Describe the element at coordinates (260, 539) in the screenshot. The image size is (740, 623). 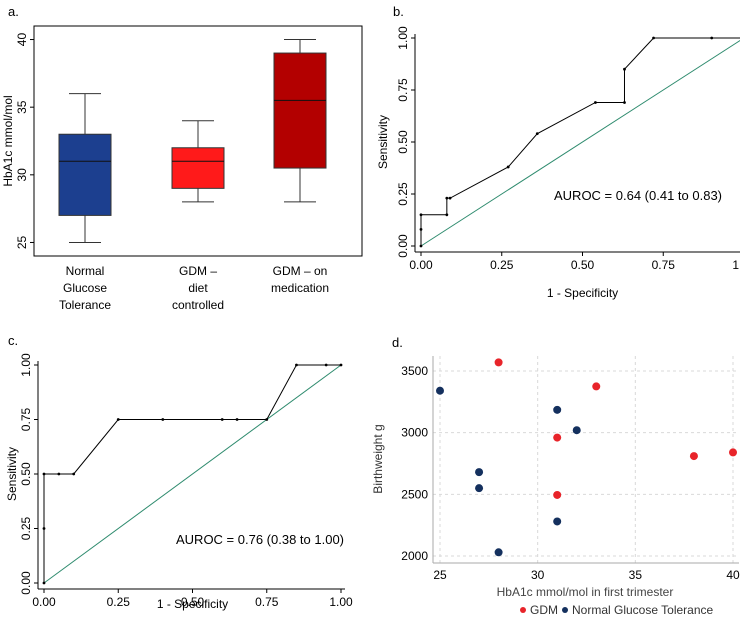
I see `auroc-annotation: AUROC = 0.76 (0.38 to 1.00)` at that location.